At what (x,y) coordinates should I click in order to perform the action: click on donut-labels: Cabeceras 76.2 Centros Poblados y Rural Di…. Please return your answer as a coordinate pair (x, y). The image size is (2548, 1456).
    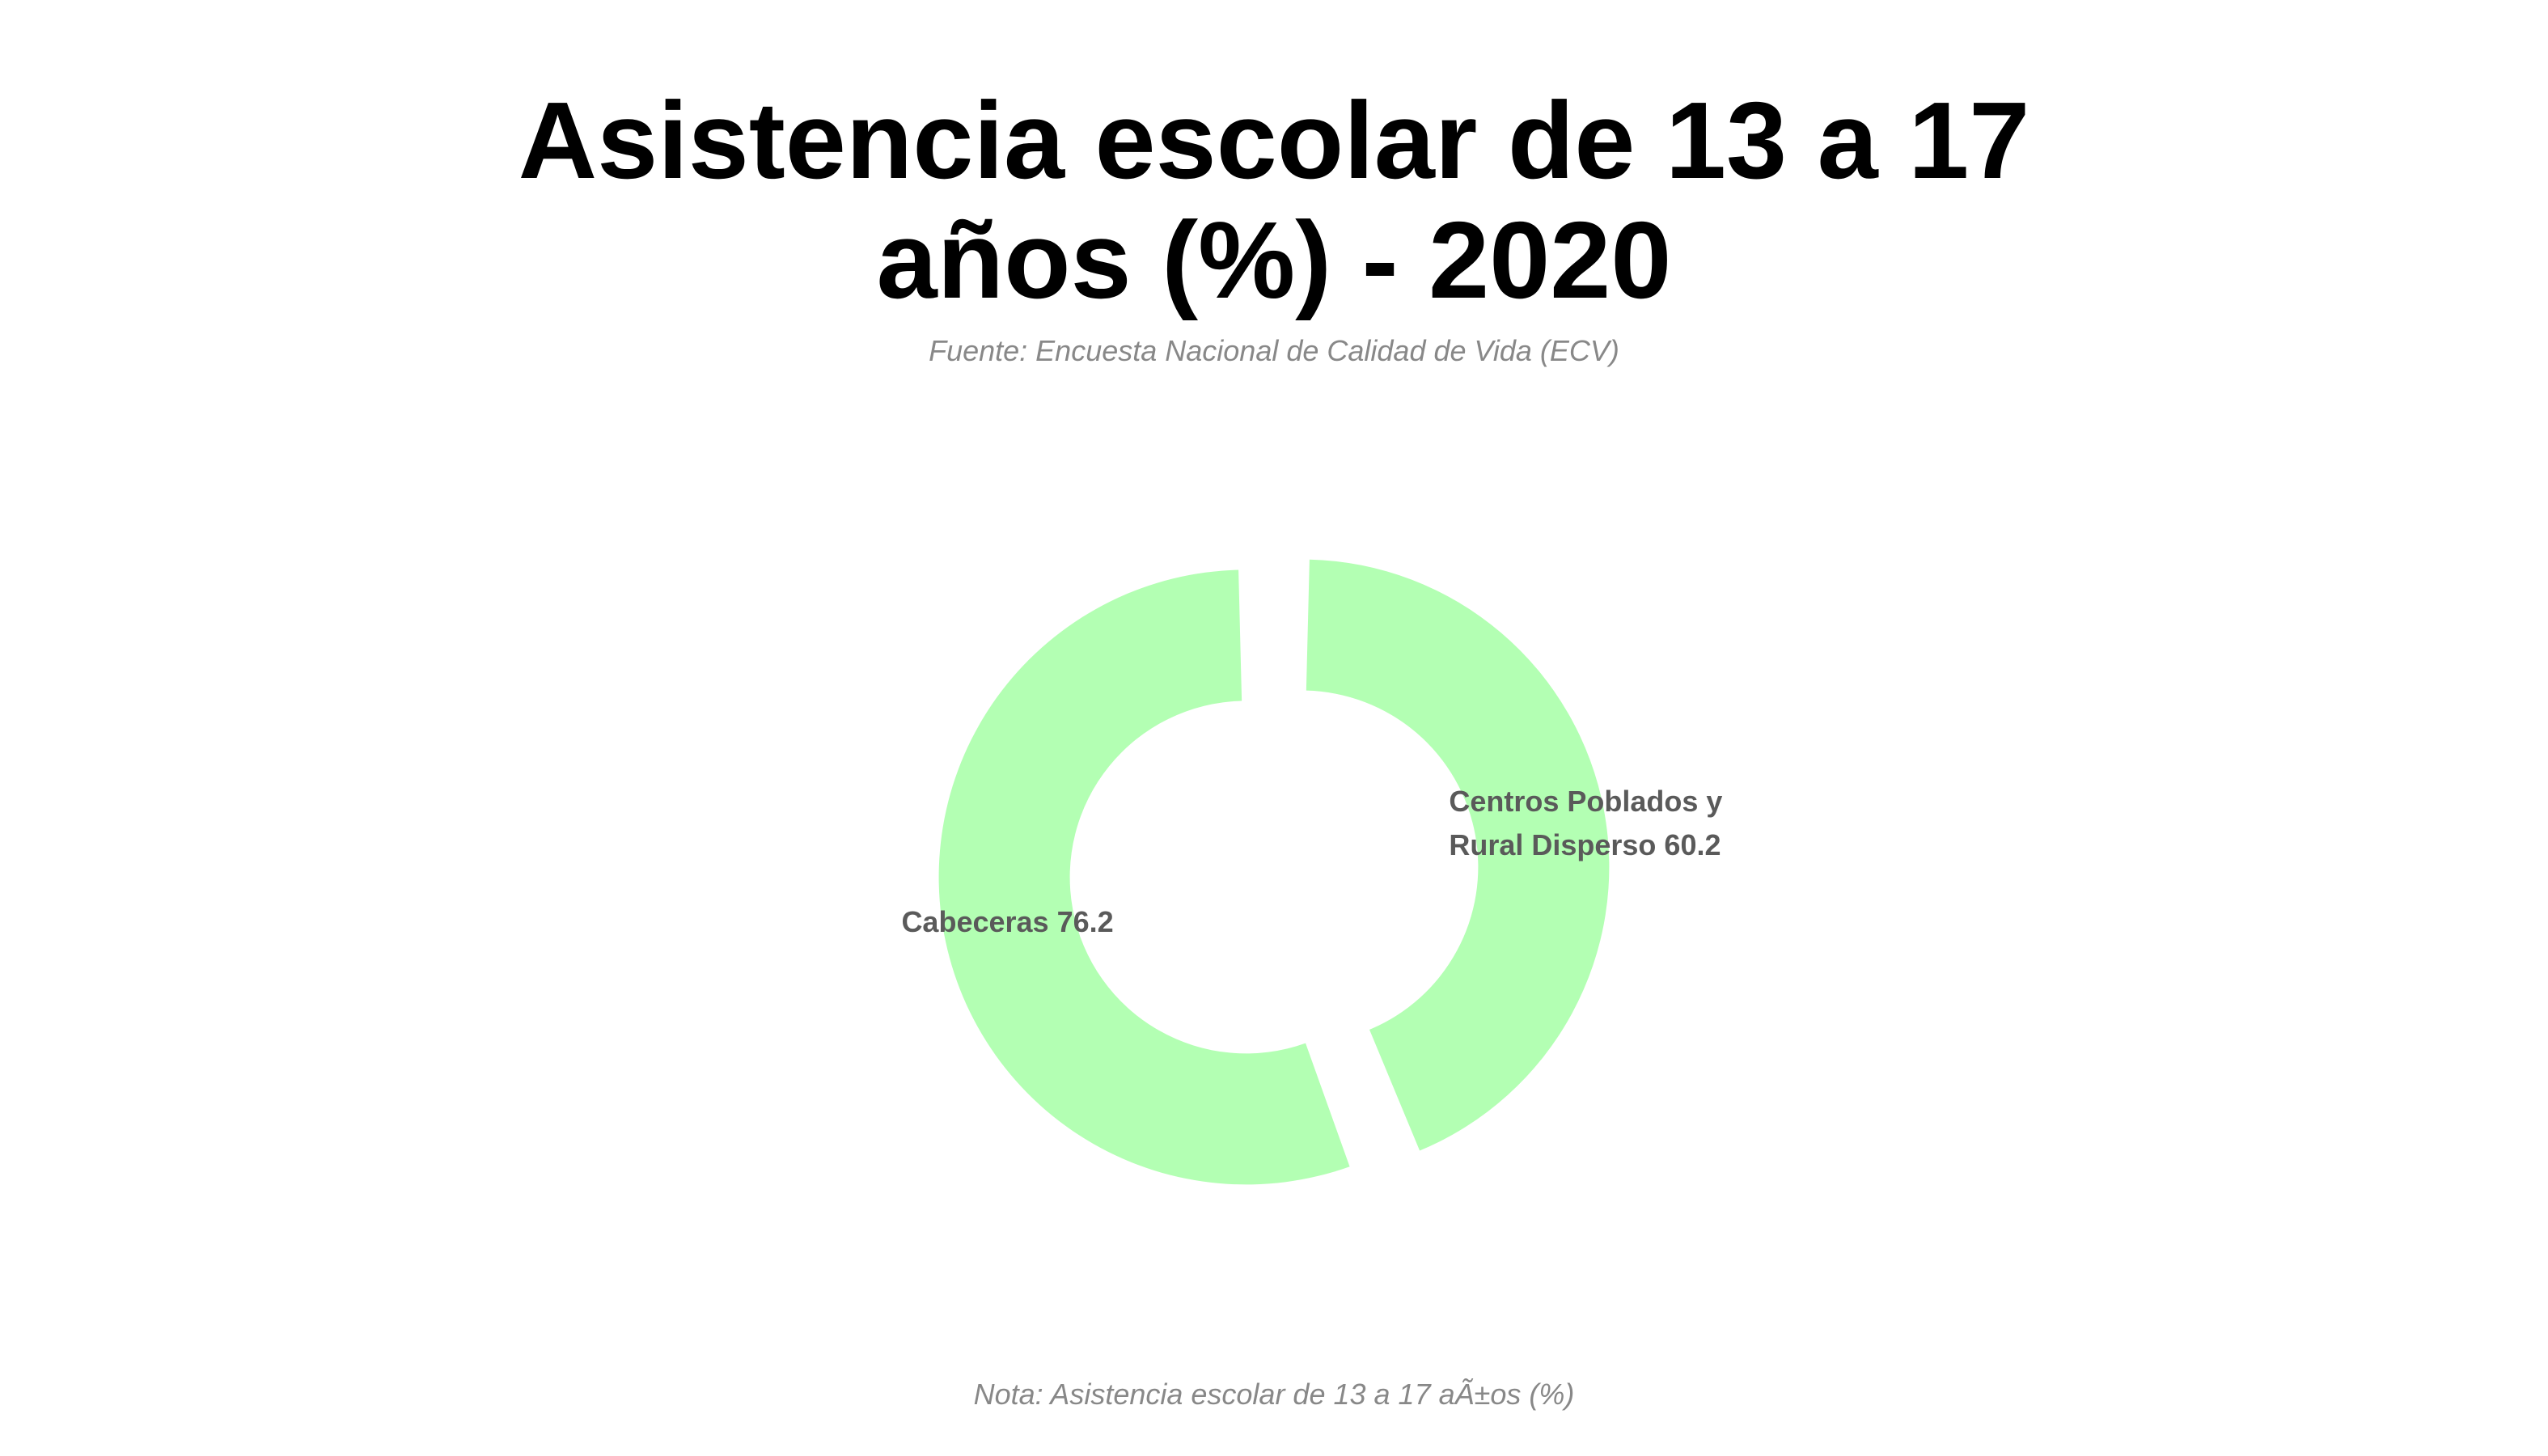
    Looking at the image, I should click on (1311, 861).